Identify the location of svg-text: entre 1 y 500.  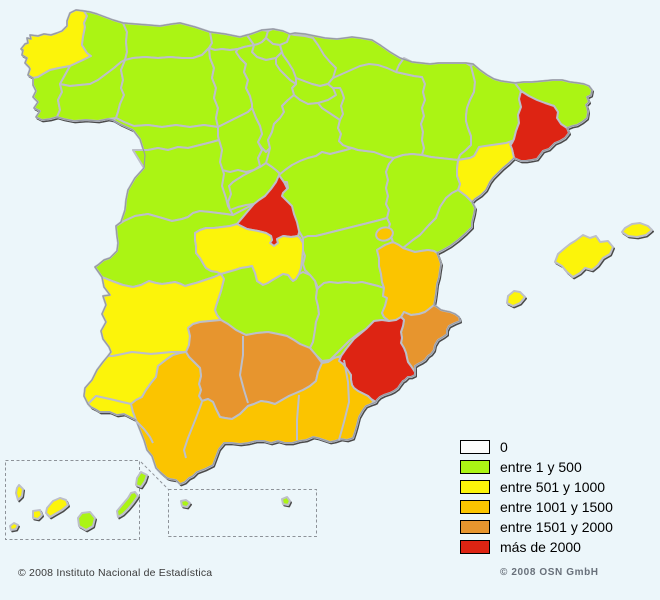
(541, 467).